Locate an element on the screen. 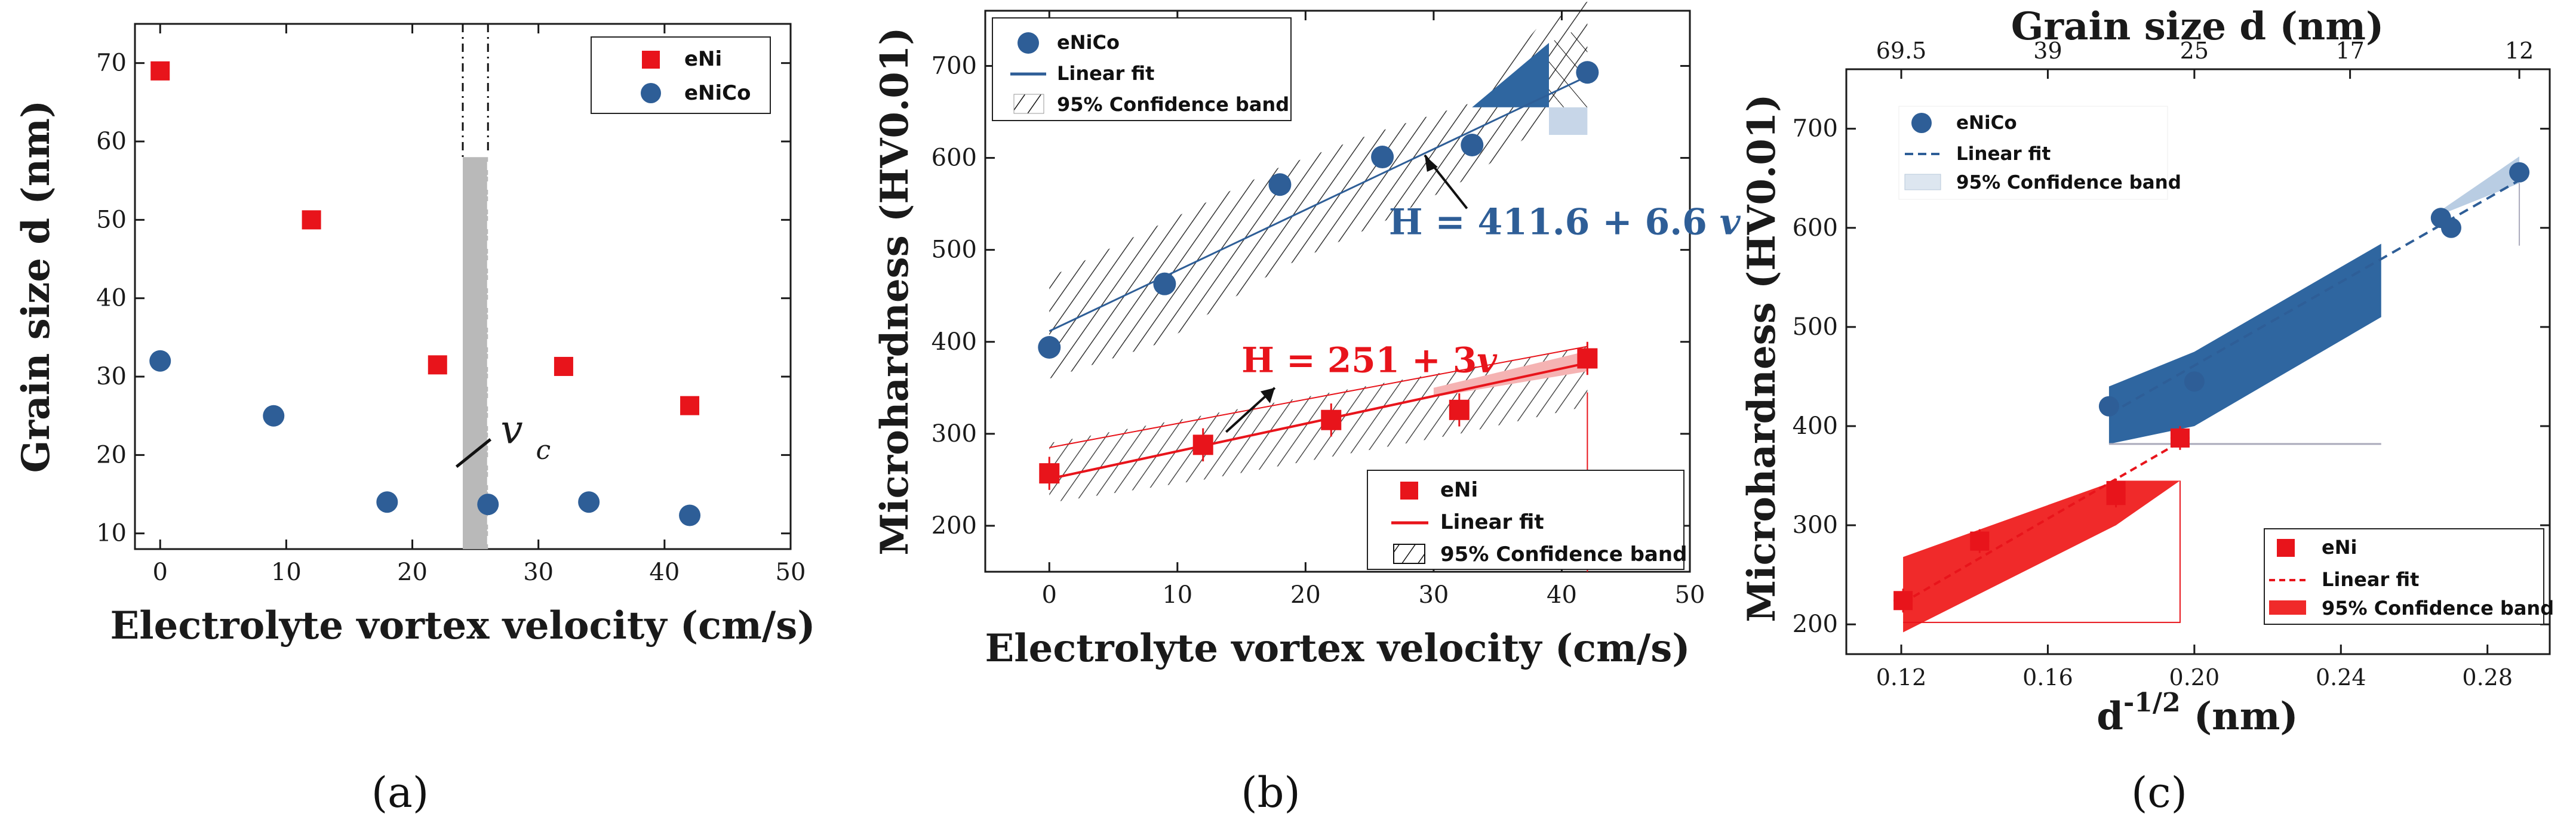 This screenshot has height=826, width=2576. x-axis-label: d-1/2 (nm) is located at coordinates (2197, 713).